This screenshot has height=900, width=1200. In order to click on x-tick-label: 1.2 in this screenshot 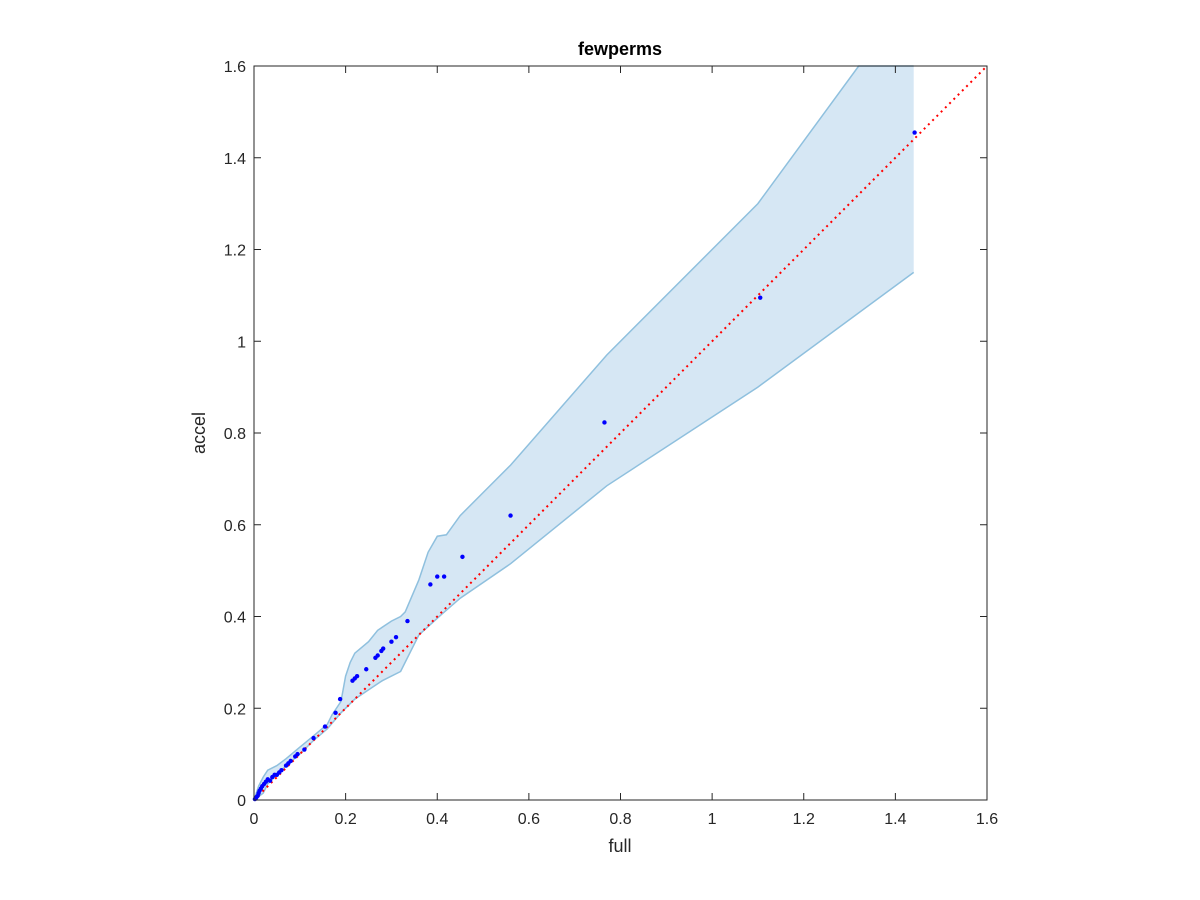, I will do `click(804, 819)`.